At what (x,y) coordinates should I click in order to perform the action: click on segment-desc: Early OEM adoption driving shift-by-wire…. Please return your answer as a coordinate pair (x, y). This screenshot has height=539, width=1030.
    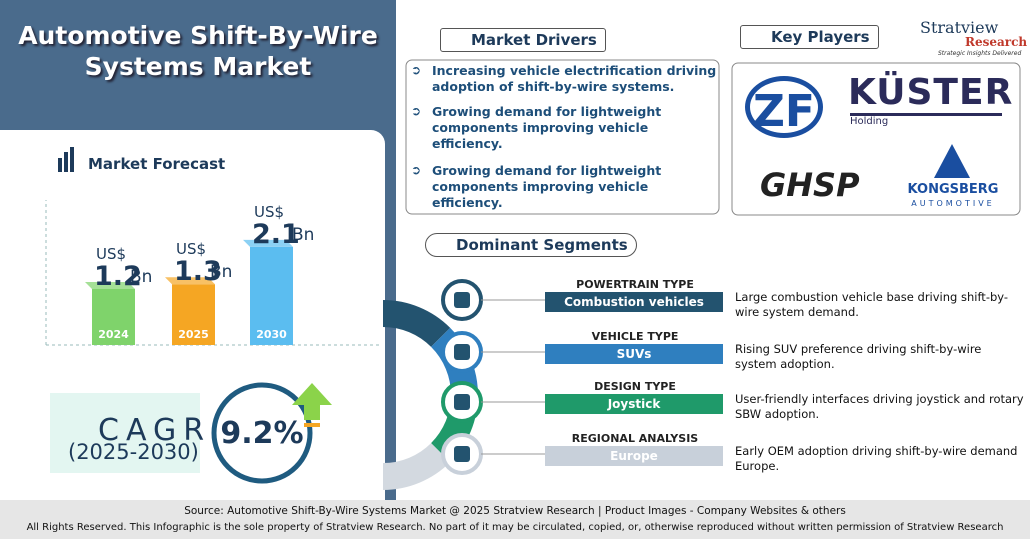
    Looking at the image, I should click on (876, 458).